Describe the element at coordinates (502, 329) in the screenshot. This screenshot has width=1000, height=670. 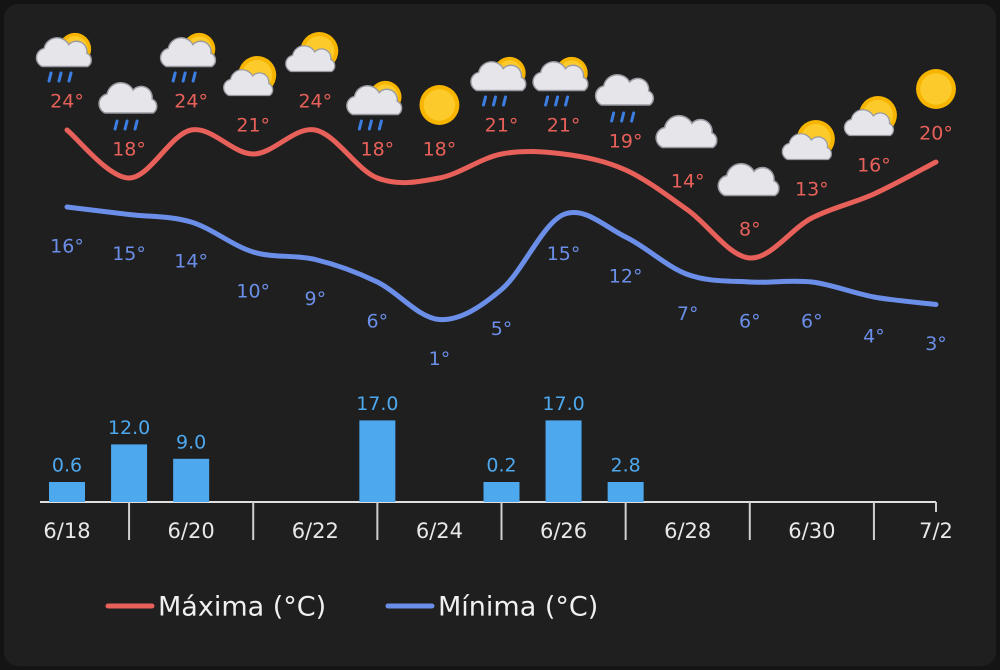
I see `temperature-label: 5°` at that location.